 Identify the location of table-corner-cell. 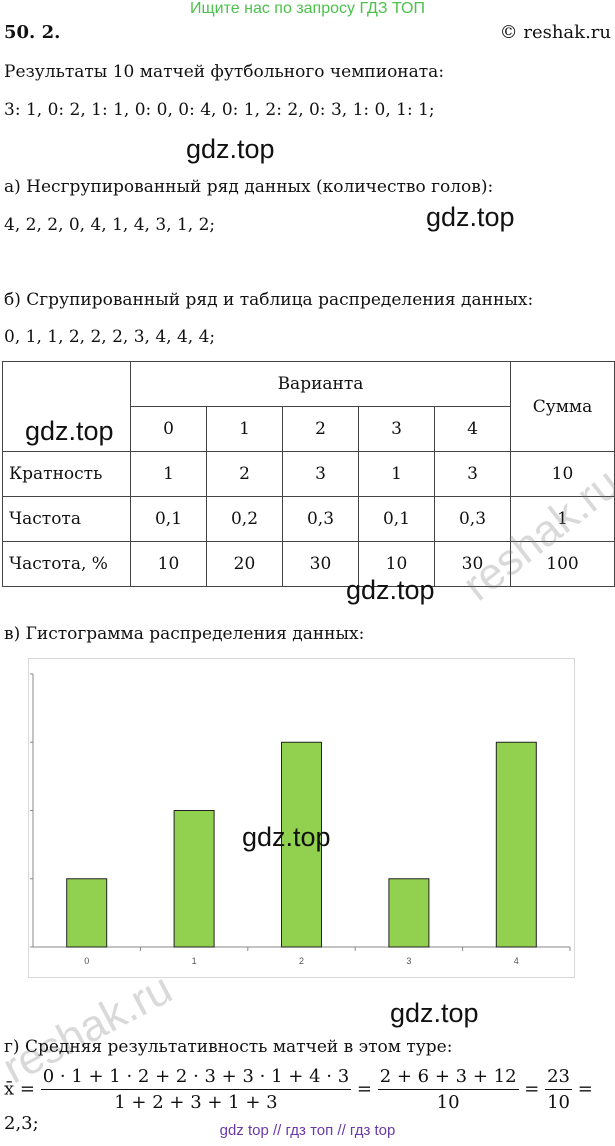
(66, 406).